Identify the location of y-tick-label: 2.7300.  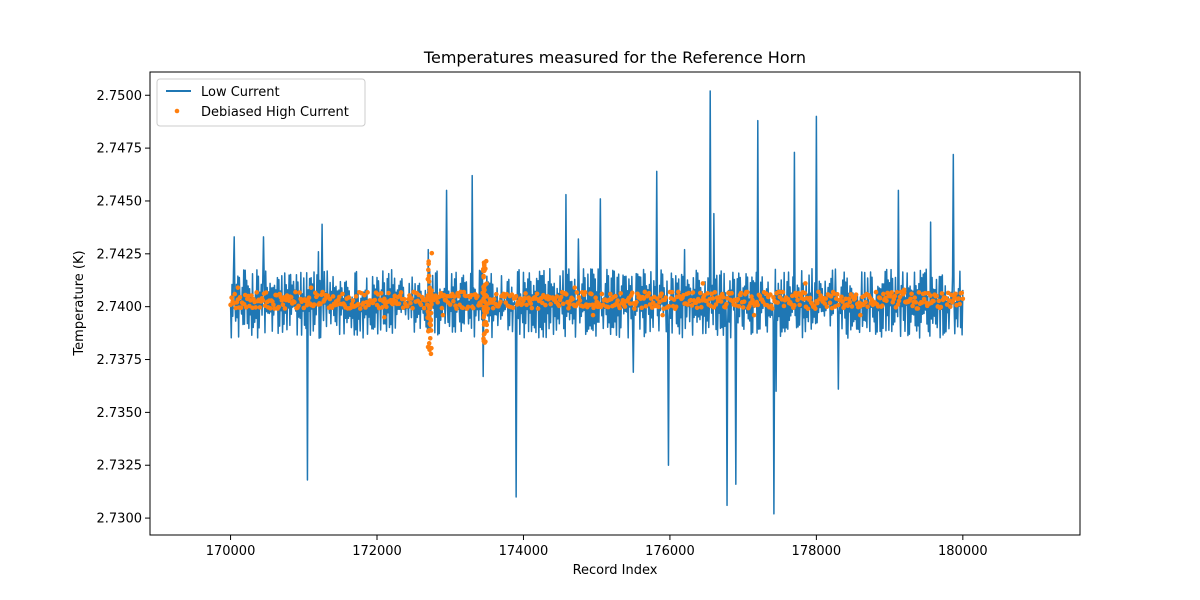
(120, 519).